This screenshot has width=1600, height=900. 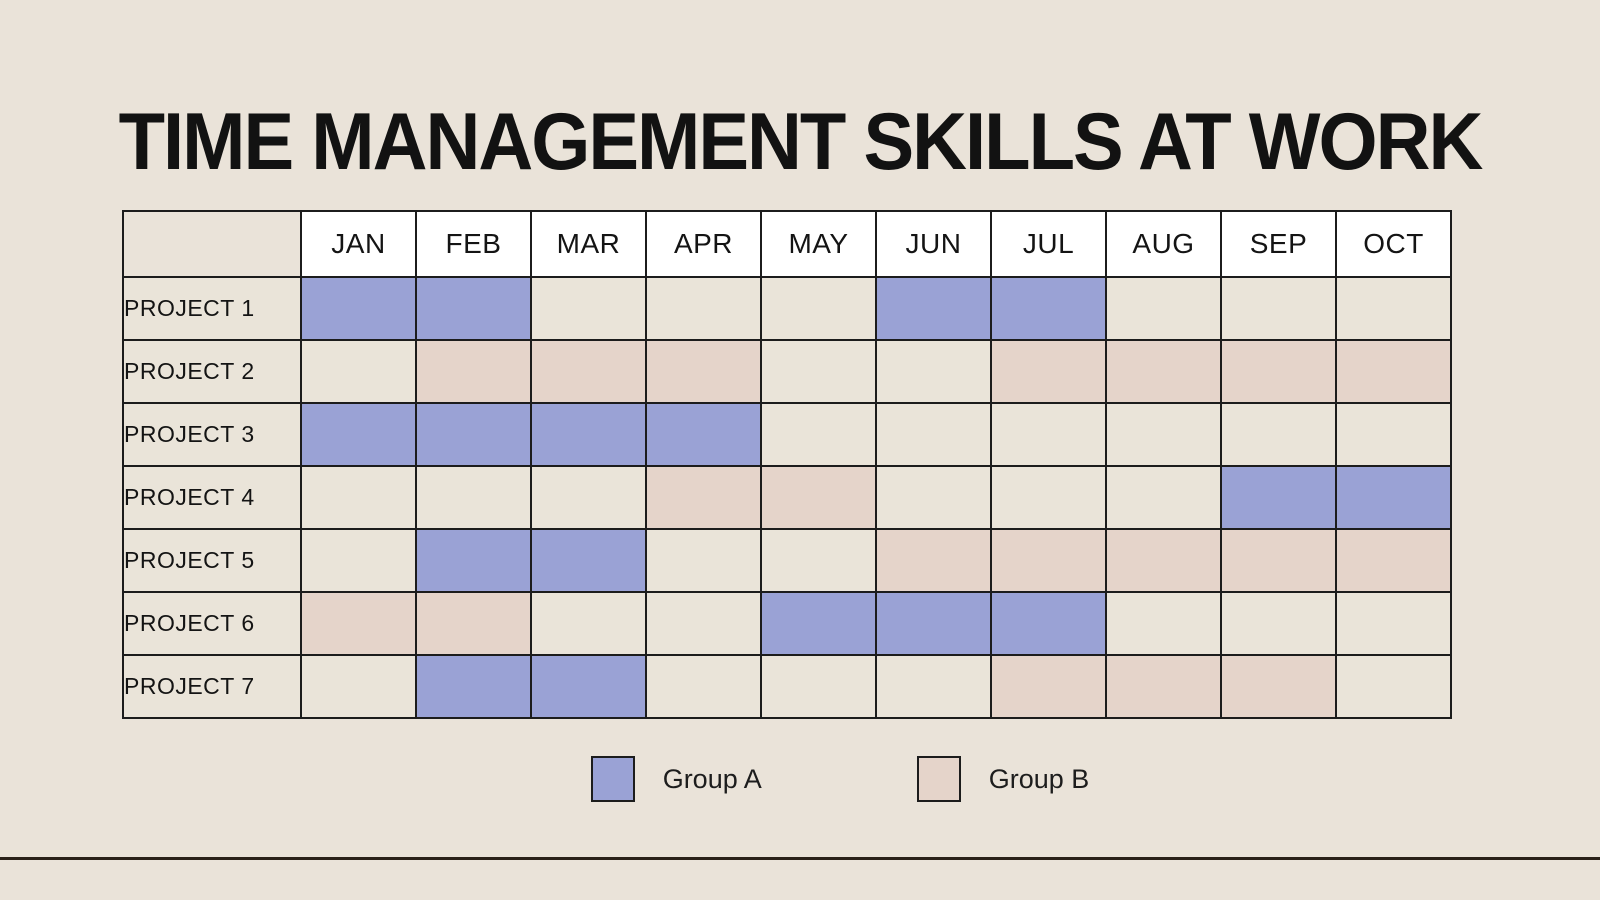 I want to click on month-header-row: JAN FEB MAR APR MAY JUN JUL AUG SEP OCT, so click(x=787, y=244).